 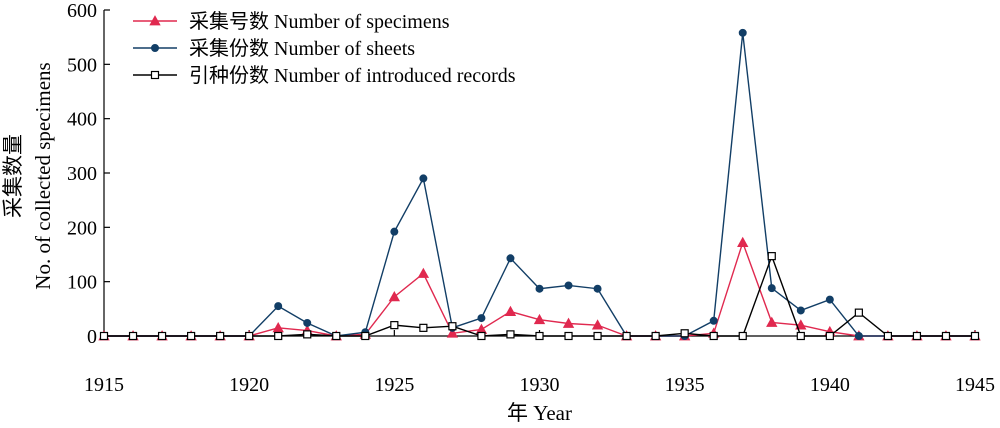 I want to click on x-tick-label: 1940, so click(x=830, y=385).